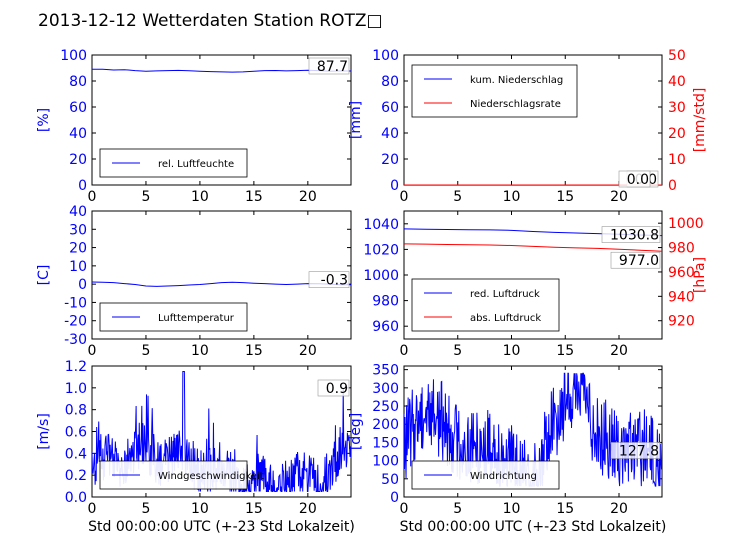 The image size is (736, 552). Describe the element at coordinates (75, 322) in the screenshot. I see `y-tick-label: -20` at that location.